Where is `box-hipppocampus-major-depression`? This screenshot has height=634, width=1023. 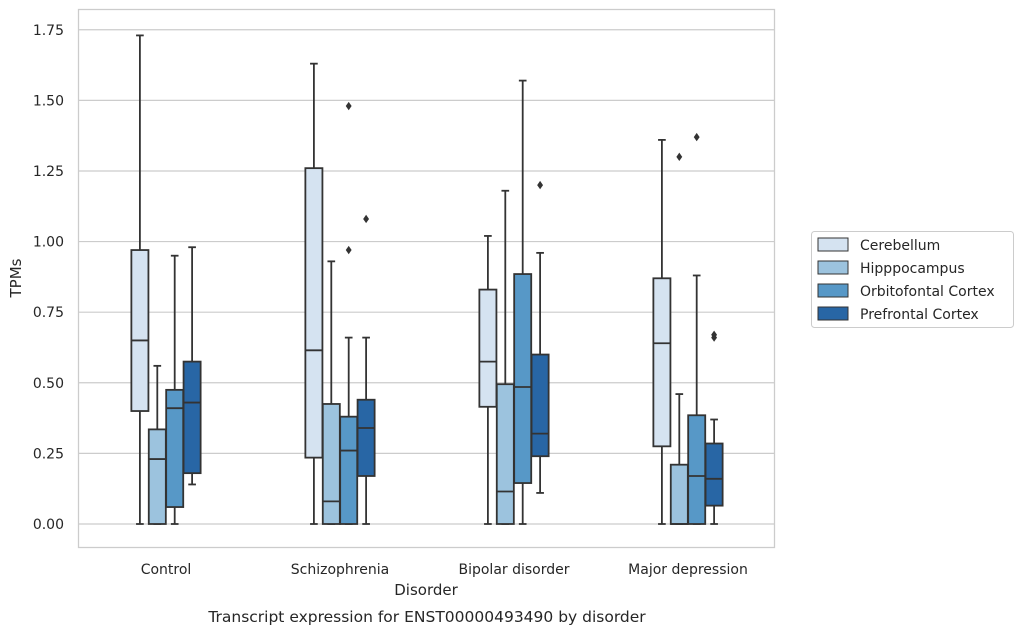 box-hipppocampus-major-depression is located at coordinates (679, 338).